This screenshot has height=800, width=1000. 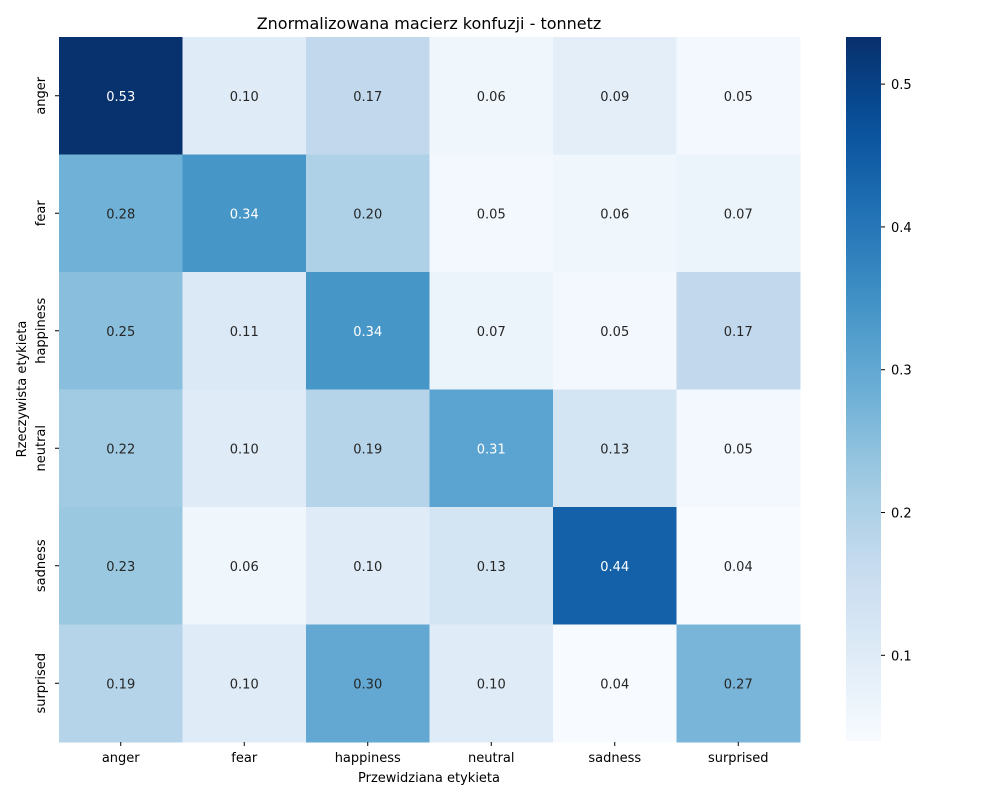 What do you see at coordinates (244, 758) in the screenshot?
I see `x-tick-label: fear` at bounding box center [244, 758].